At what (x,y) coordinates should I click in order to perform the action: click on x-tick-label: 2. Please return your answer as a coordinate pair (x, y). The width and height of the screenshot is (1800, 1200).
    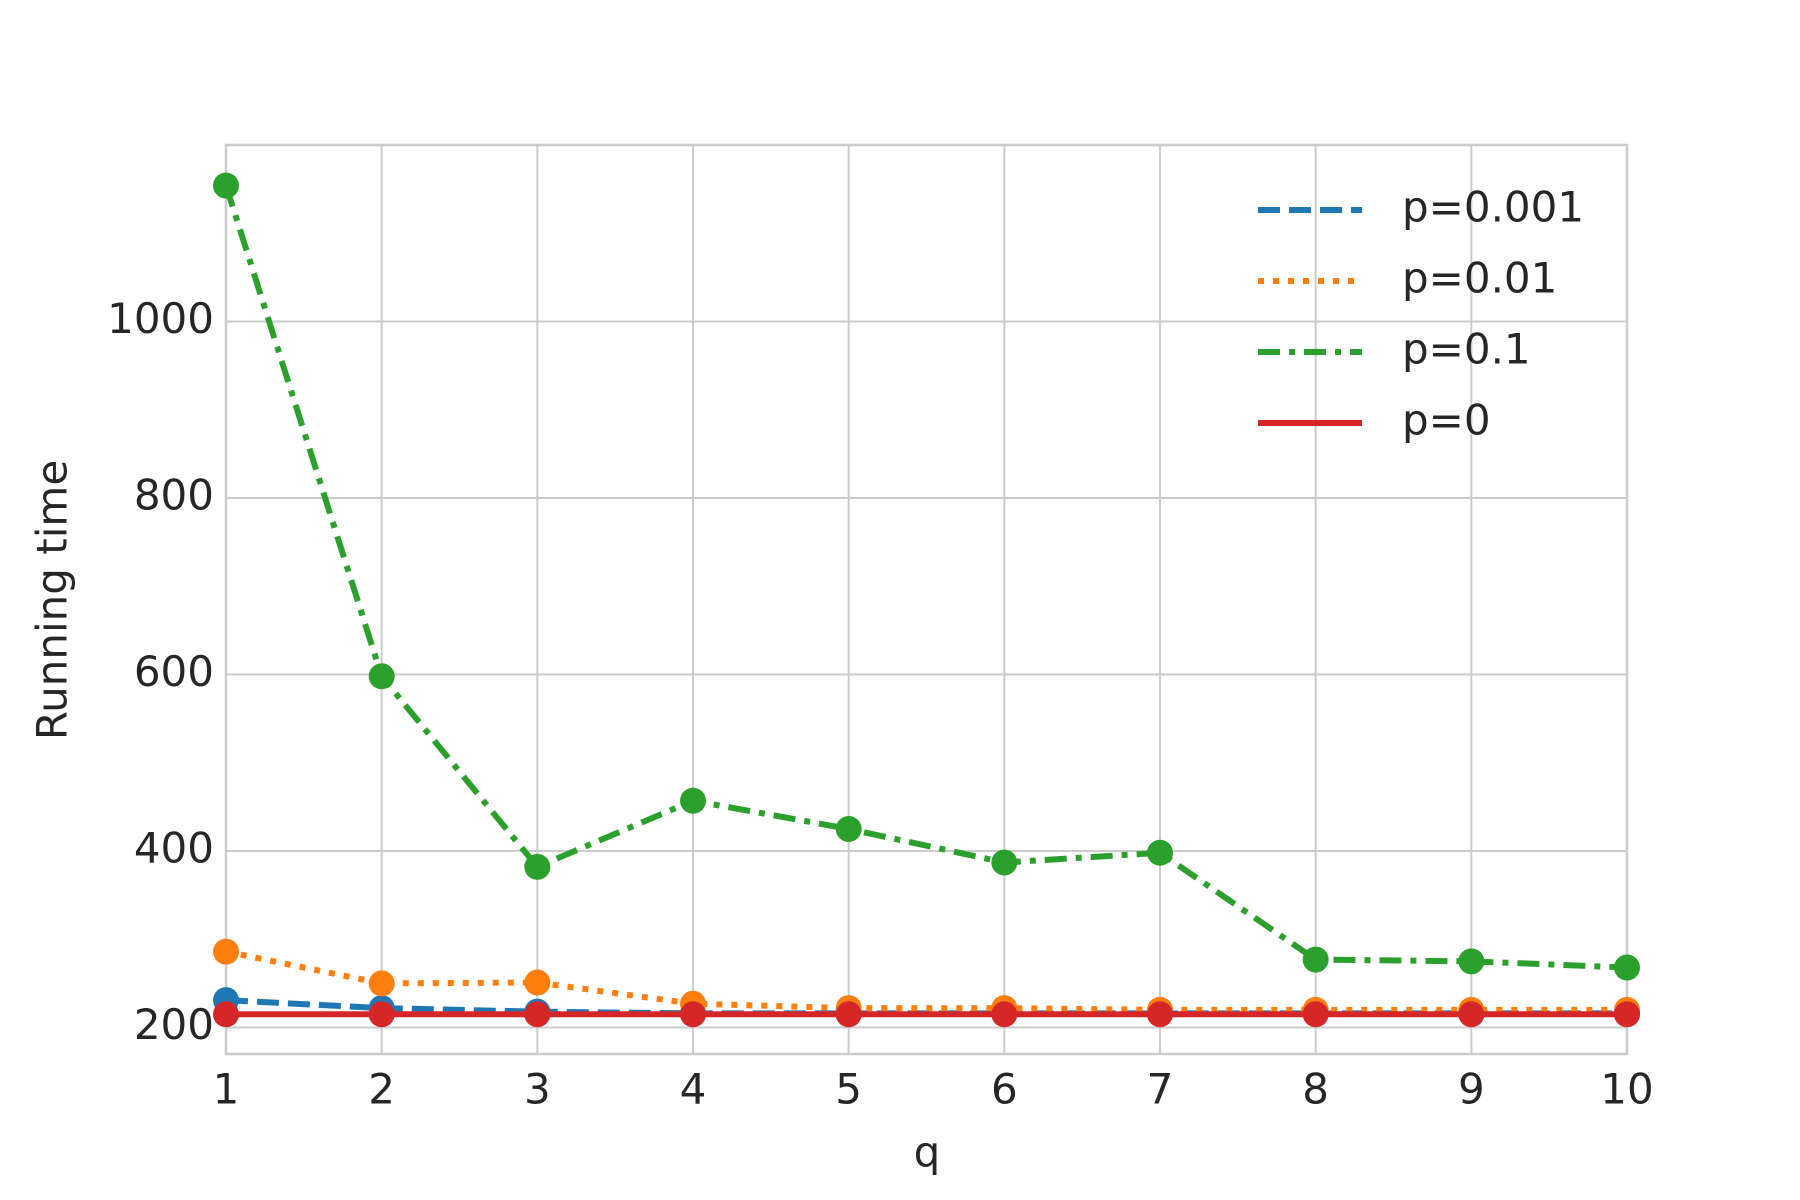
    Looking at the image, I should click on (381, 1089).